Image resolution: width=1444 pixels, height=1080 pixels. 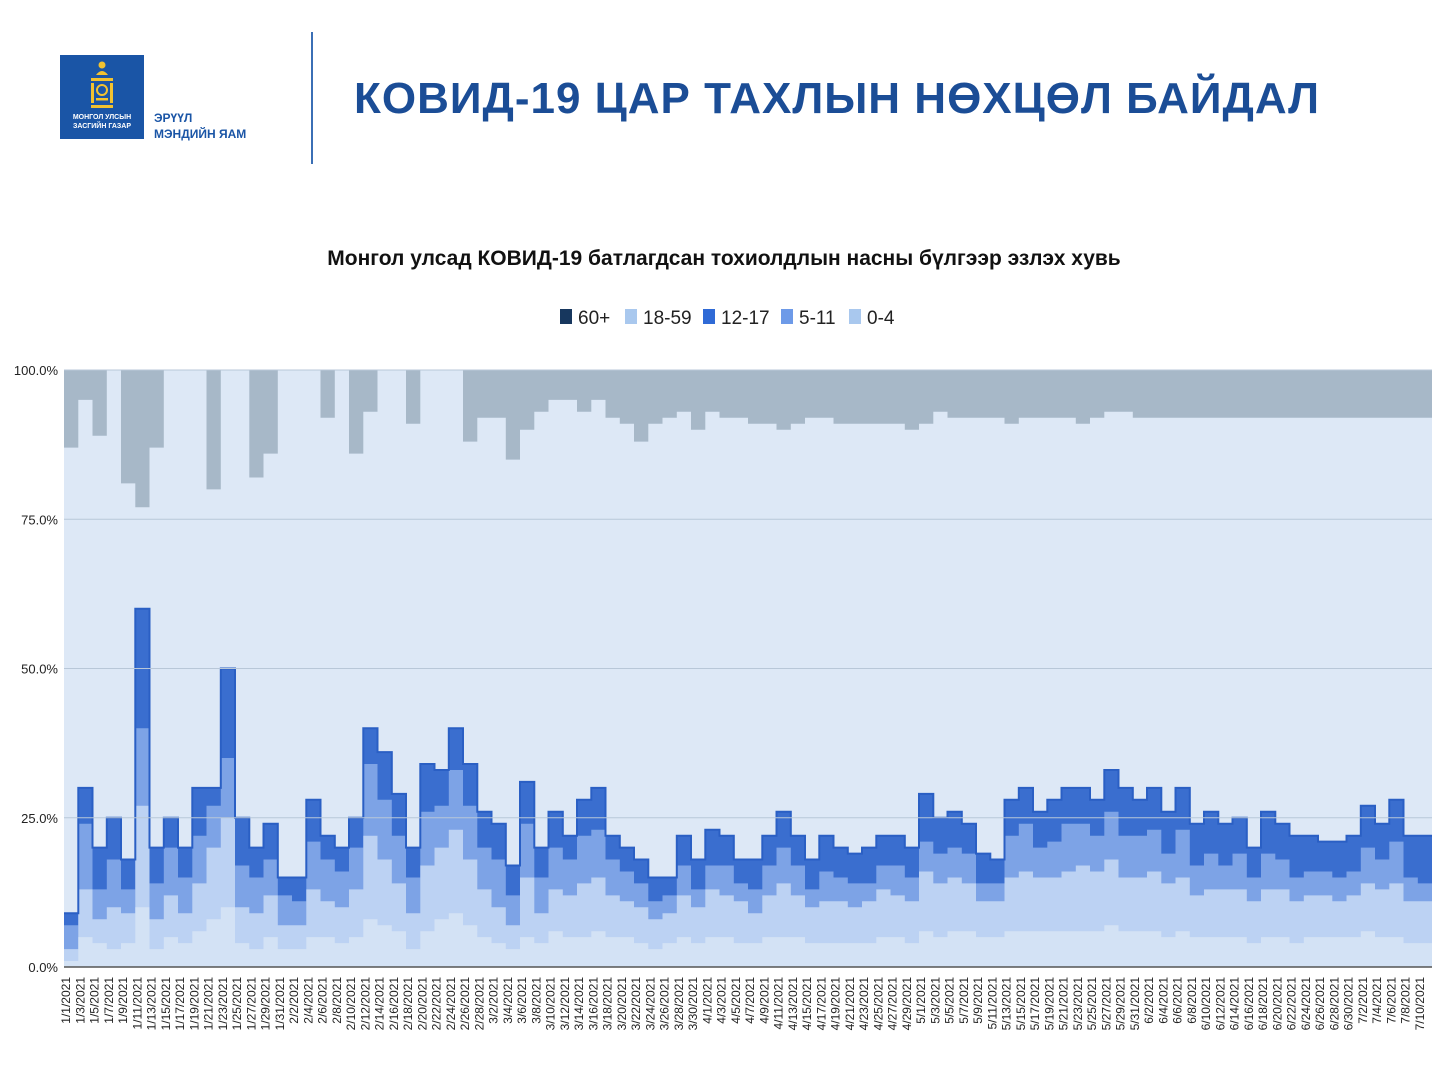 I want to click on x-tick-label-88: 6/26/2021, so click(x=1320, y=1004).